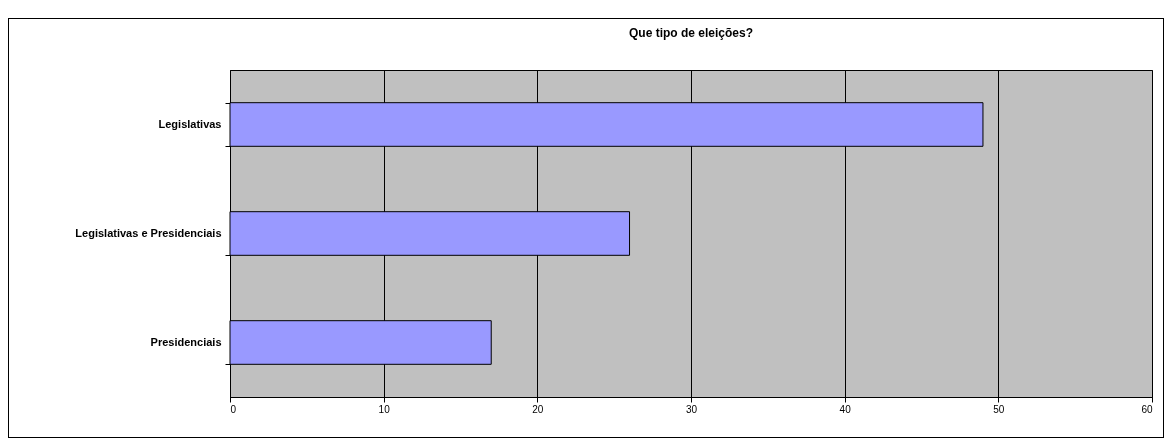 The image size is (1167, 443). I want to click on x-tick-label: 10, so click(384, 409).